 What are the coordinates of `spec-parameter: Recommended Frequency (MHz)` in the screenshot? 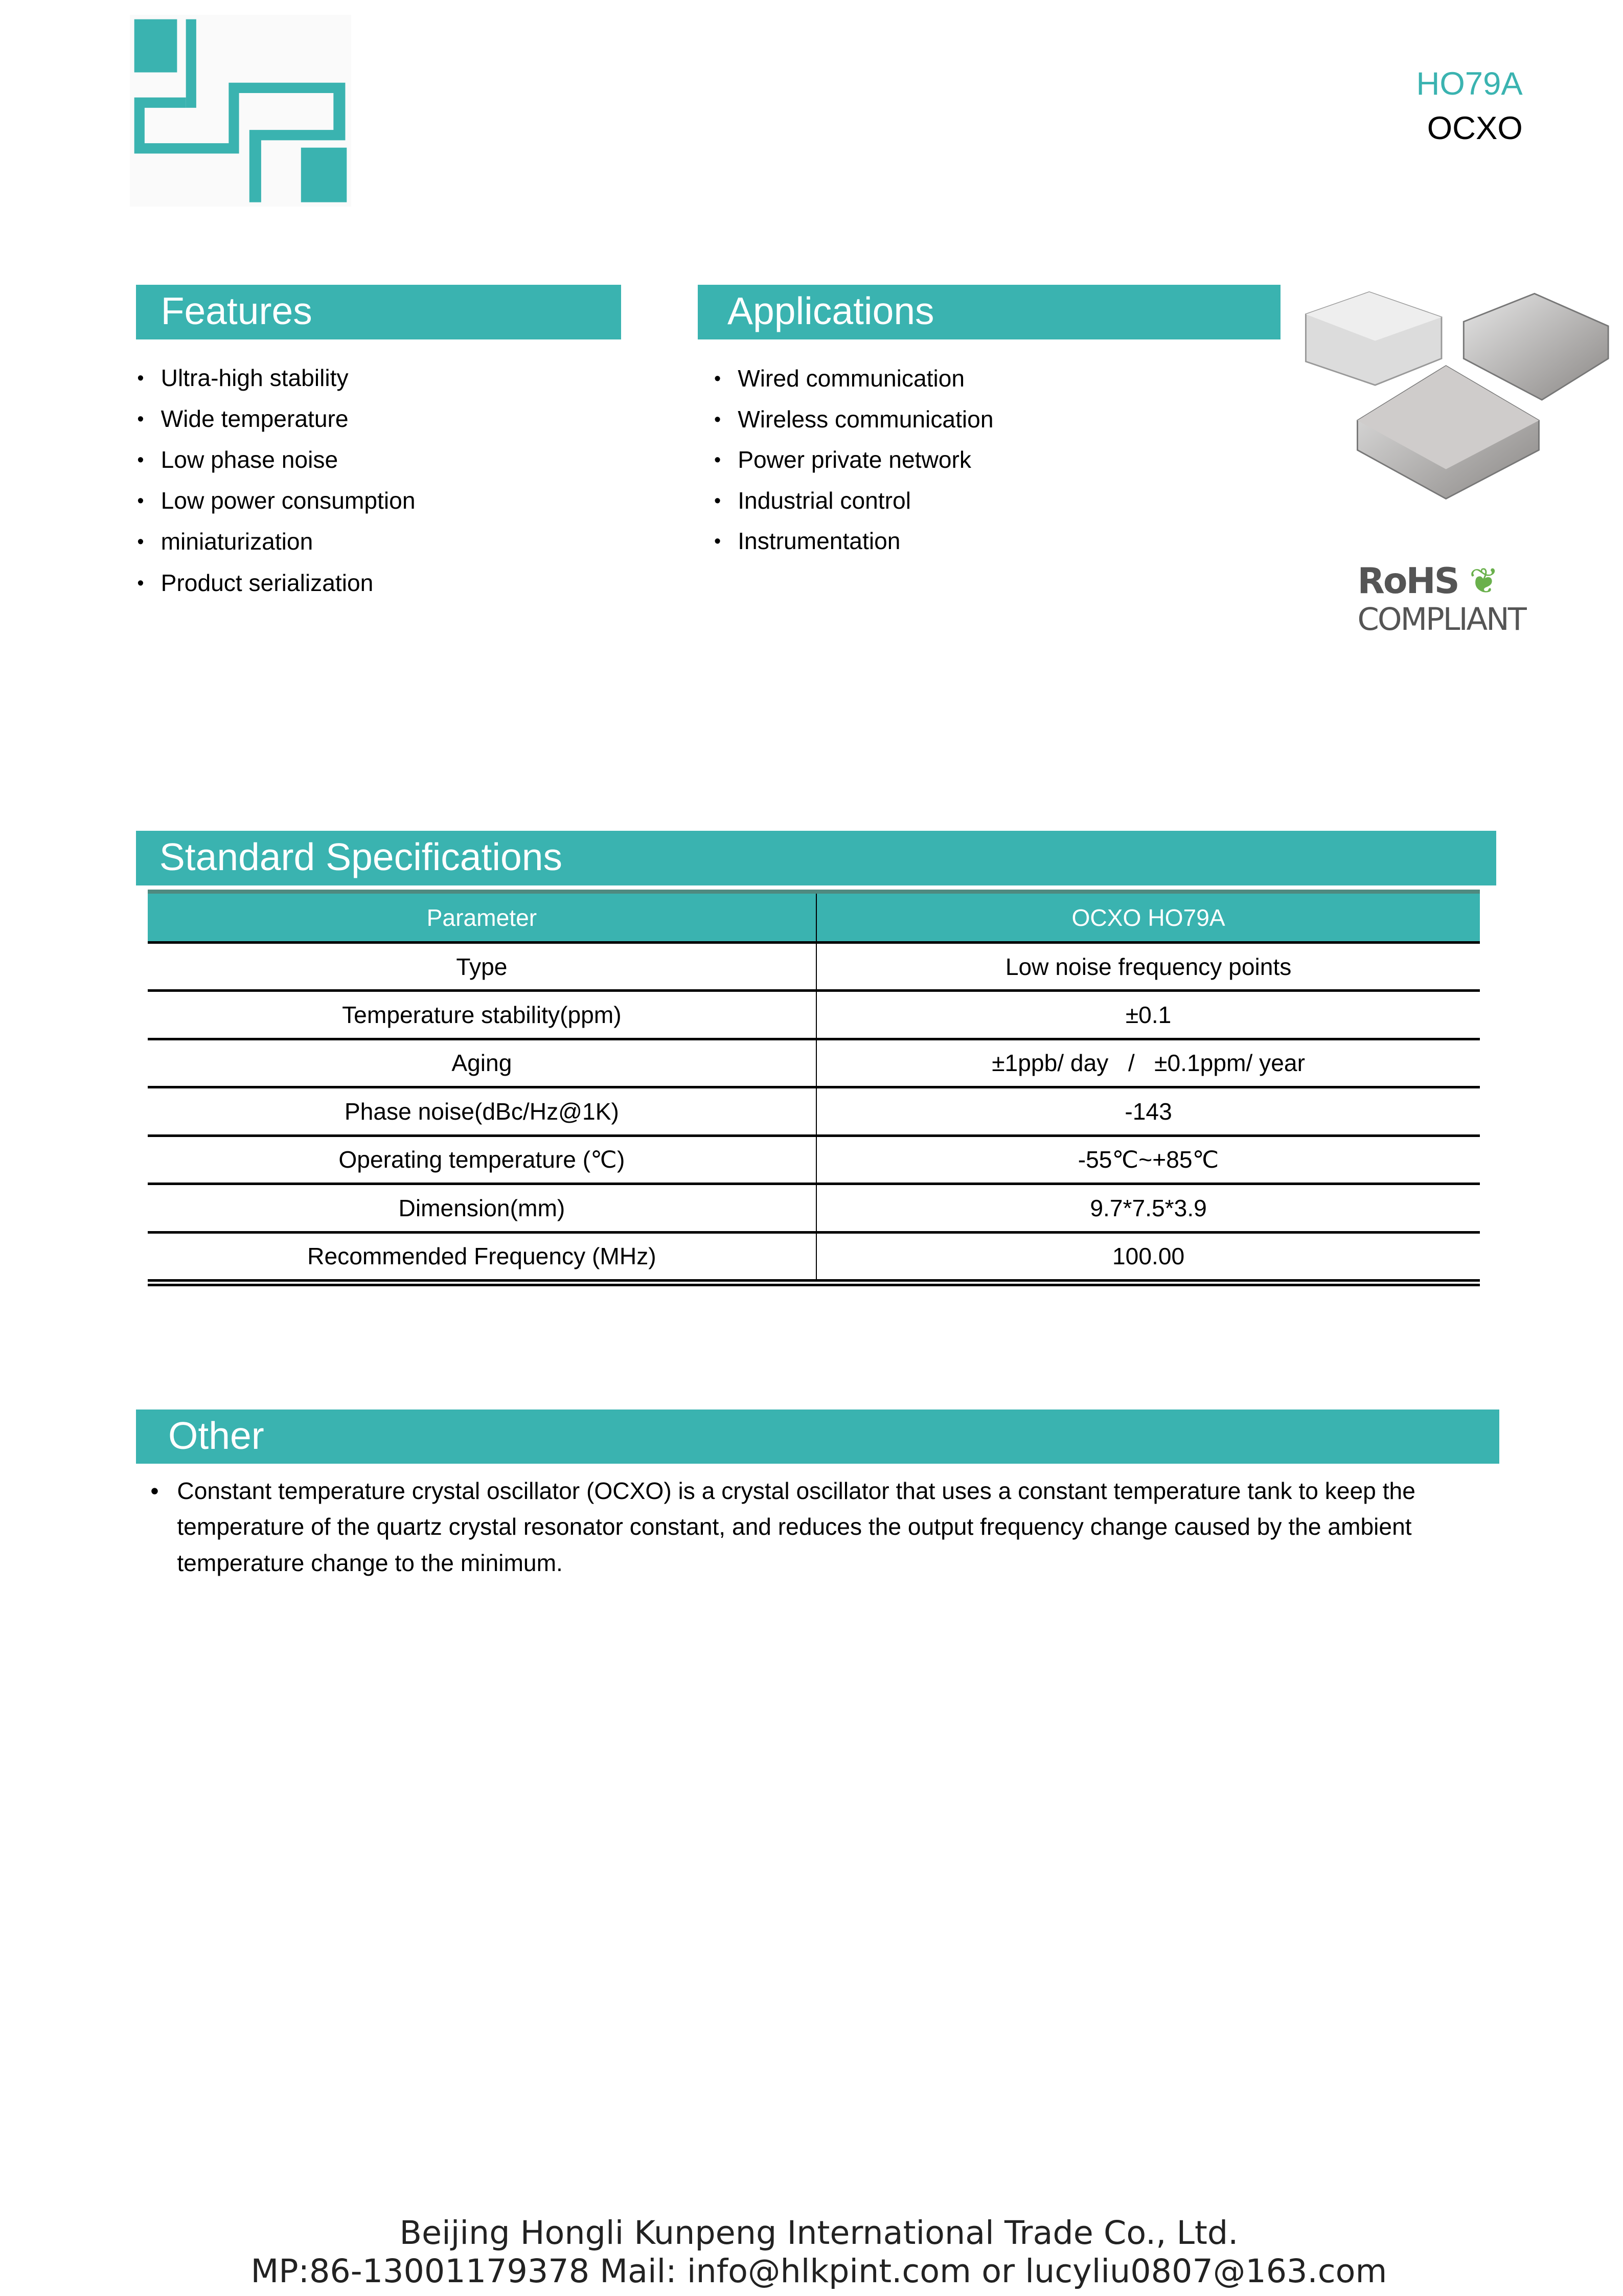 It's located at (482, 1259).